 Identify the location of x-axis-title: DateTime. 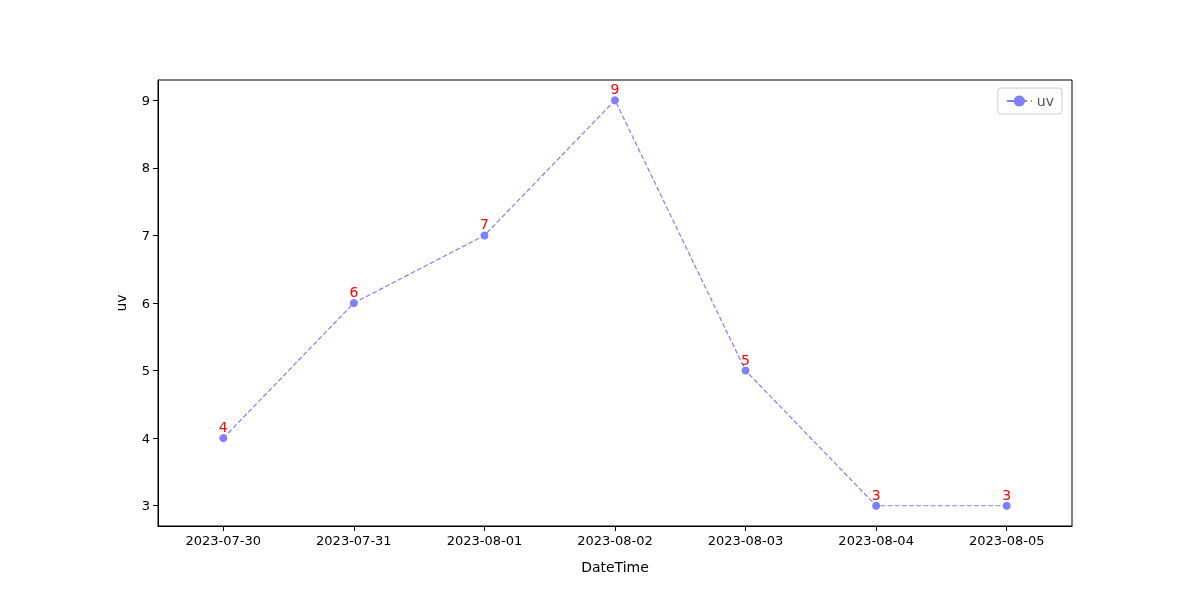
(615, 567).